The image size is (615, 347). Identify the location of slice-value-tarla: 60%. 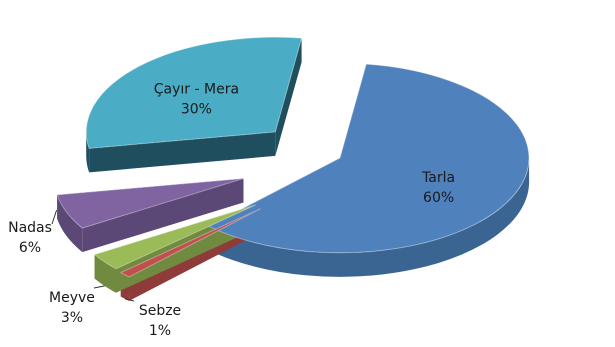
(438, 198).